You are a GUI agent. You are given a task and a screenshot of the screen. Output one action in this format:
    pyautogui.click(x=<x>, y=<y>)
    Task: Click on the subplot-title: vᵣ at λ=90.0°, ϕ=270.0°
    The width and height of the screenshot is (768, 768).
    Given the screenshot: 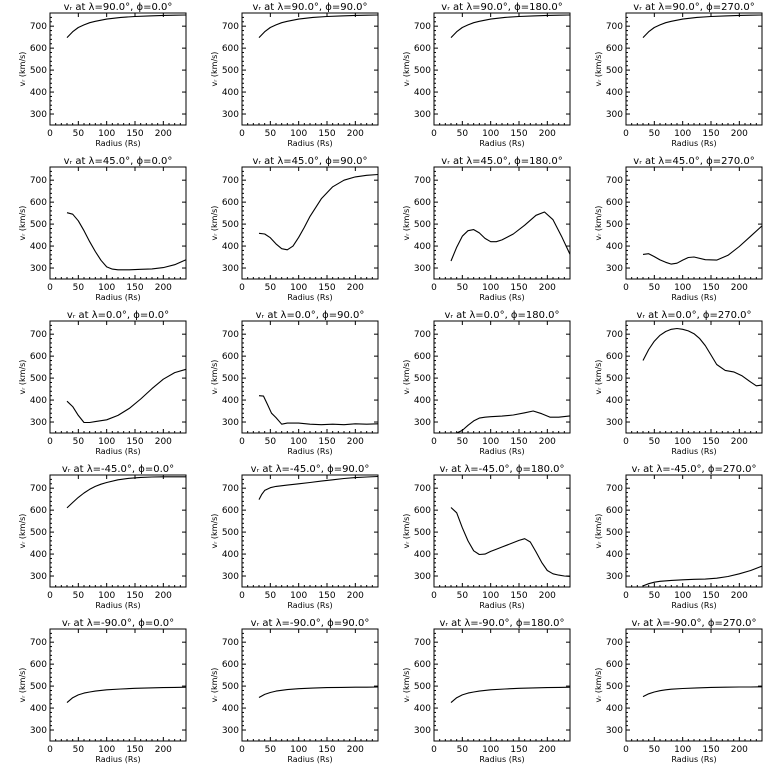 What is the action you would take?
    pyautogui.click(x=693, y=7)
    